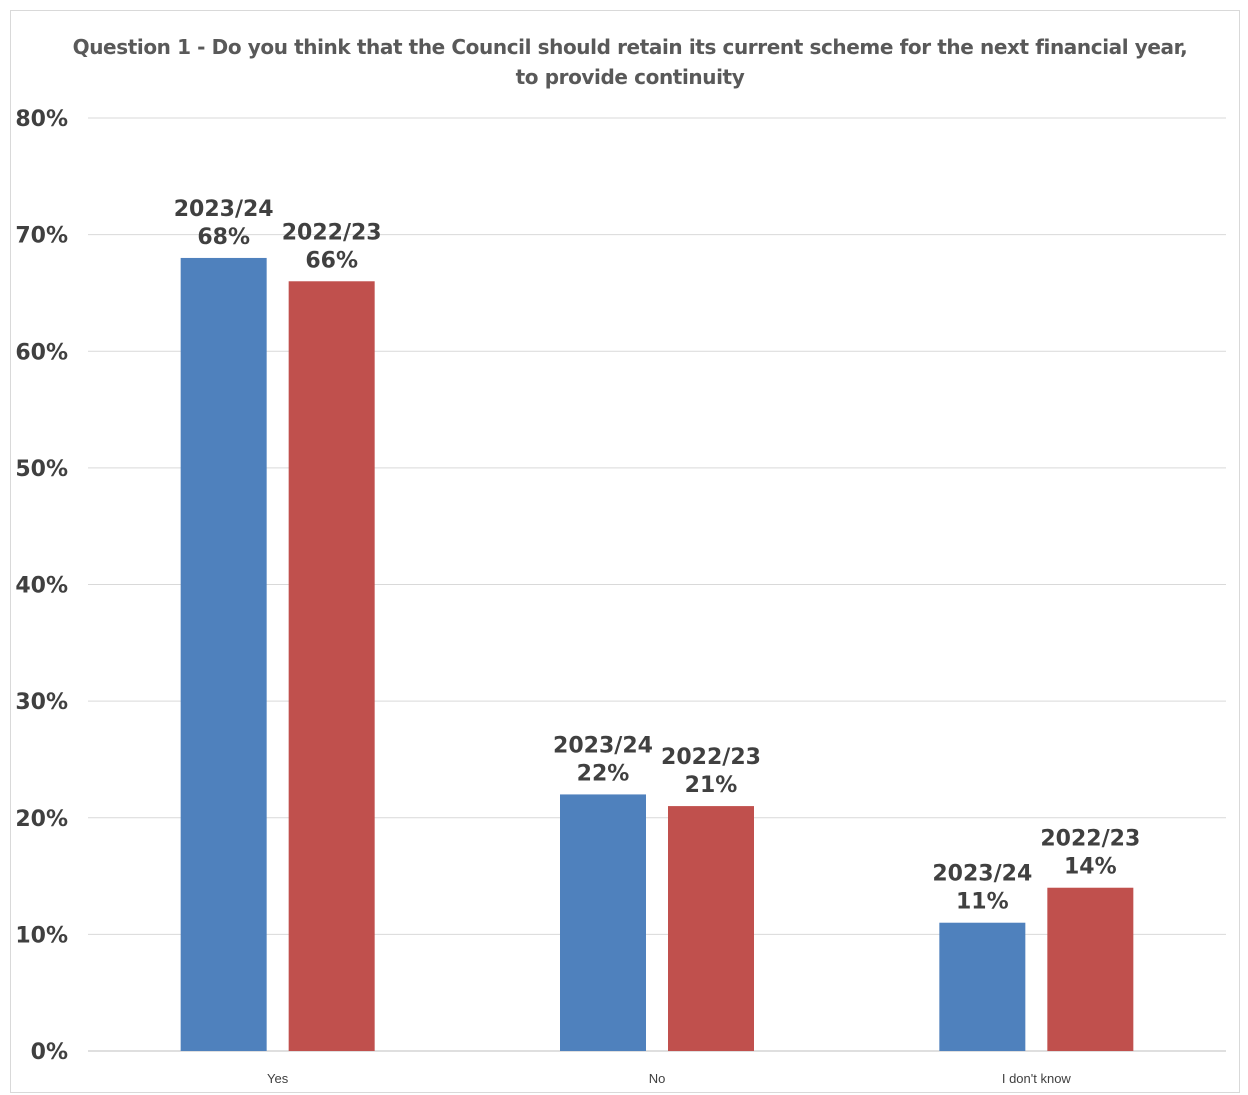 The image size is (1248, 1095). What do you see at coordinates (41, 352) in the screenshot?
I see `y-tick-label: 60%` at bounding box center [41, 352].